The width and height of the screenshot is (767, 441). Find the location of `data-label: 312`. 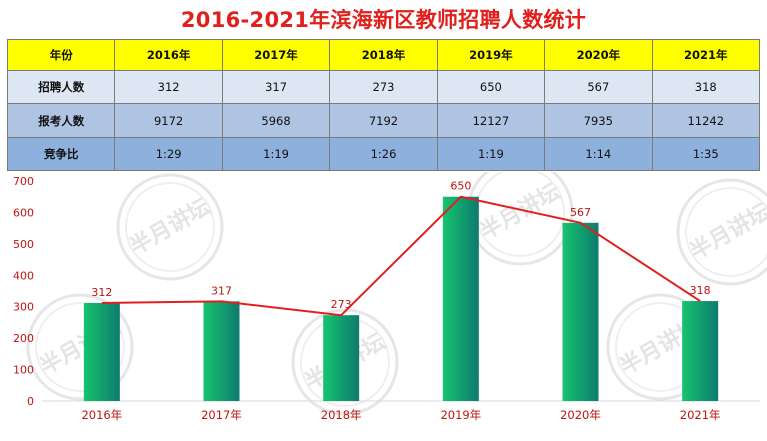

data-label: 312 is located at coordinates (101, 292).